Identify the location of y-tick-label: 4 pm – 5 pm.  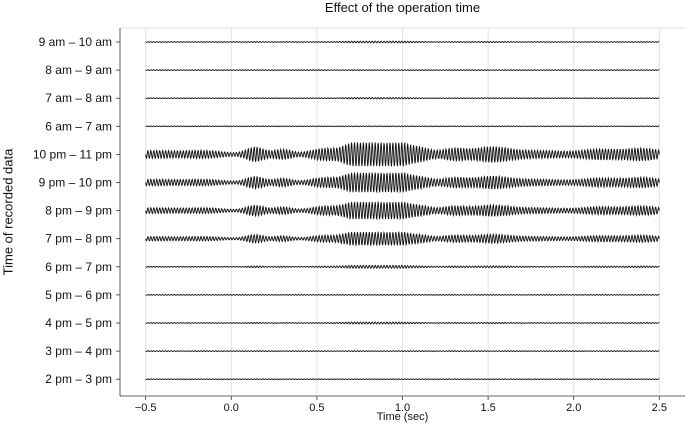
(78, 323).